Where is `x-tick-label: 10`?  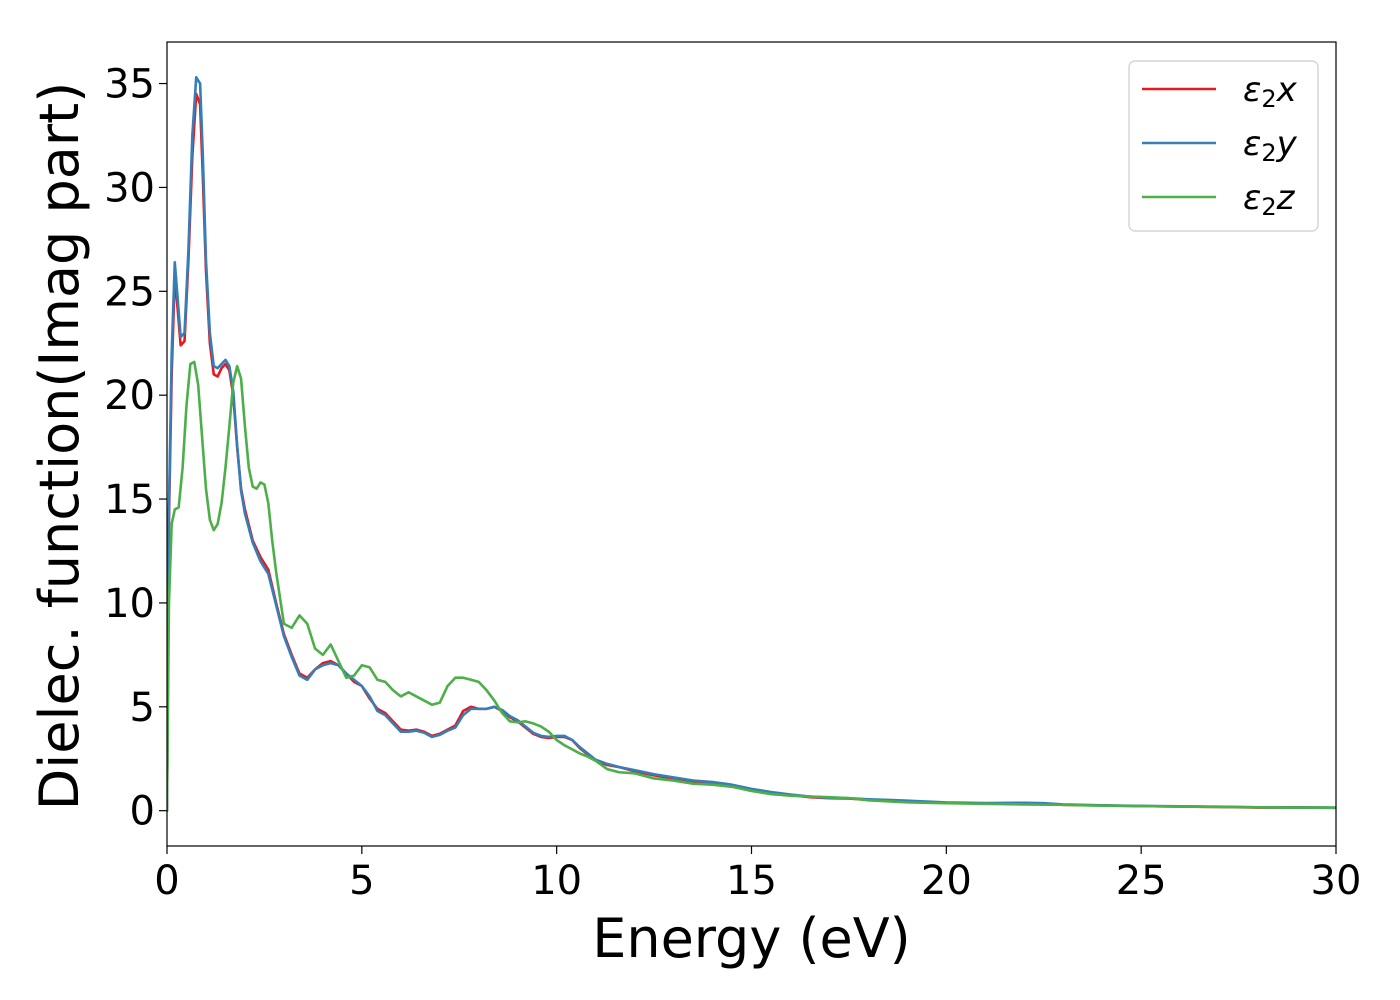 x-tick-label: 10 is located at coordinates (556, 881).